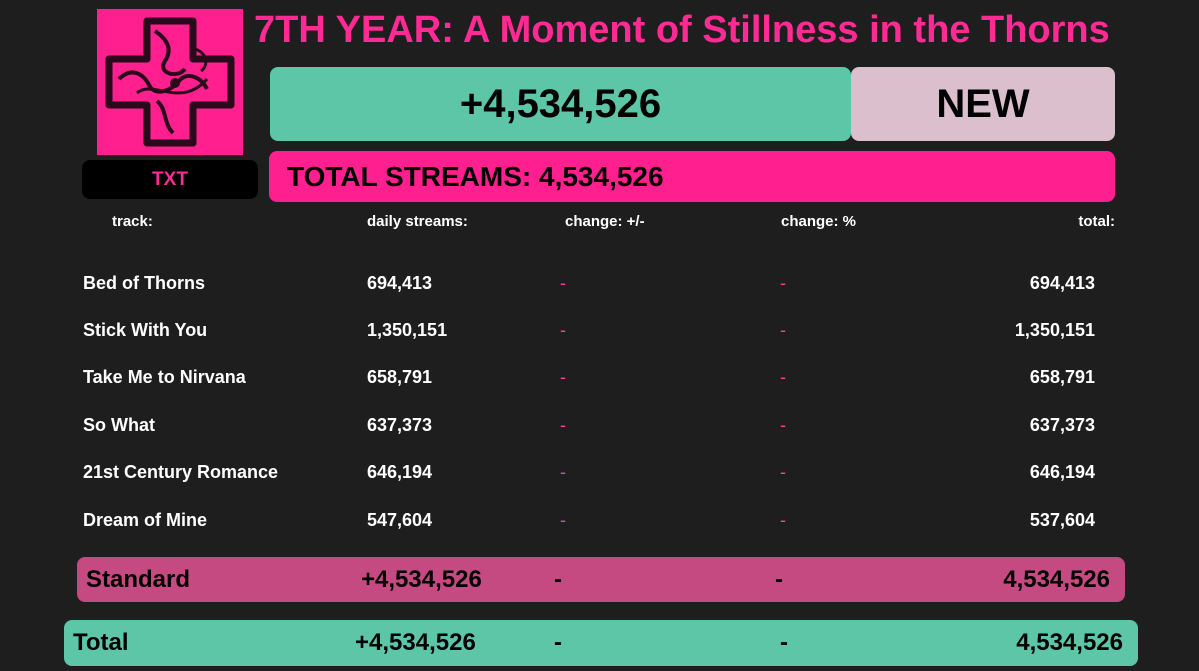 The height and width of the screenshot is (671, 1199). What do you see at coordinates (1096, 221) in the screenshot?
I see `column-header-total: total:` at bounding box center [1096, 221].